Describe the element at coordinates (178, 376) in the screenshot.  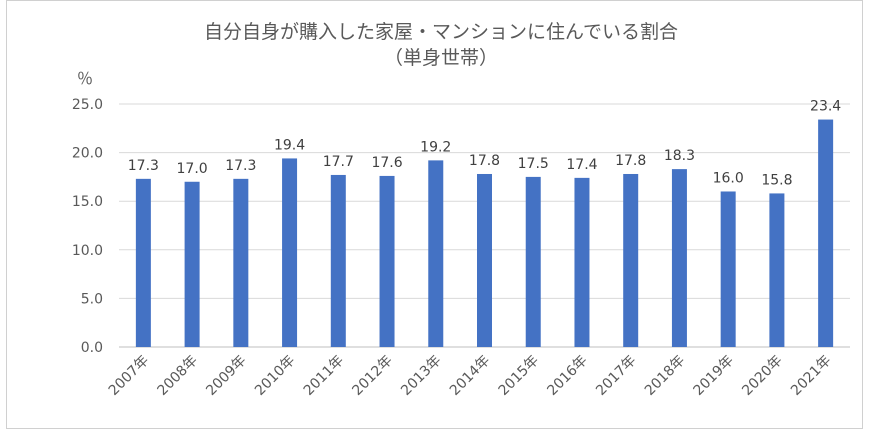
I see `x-tick-label: 2008年` at that location.